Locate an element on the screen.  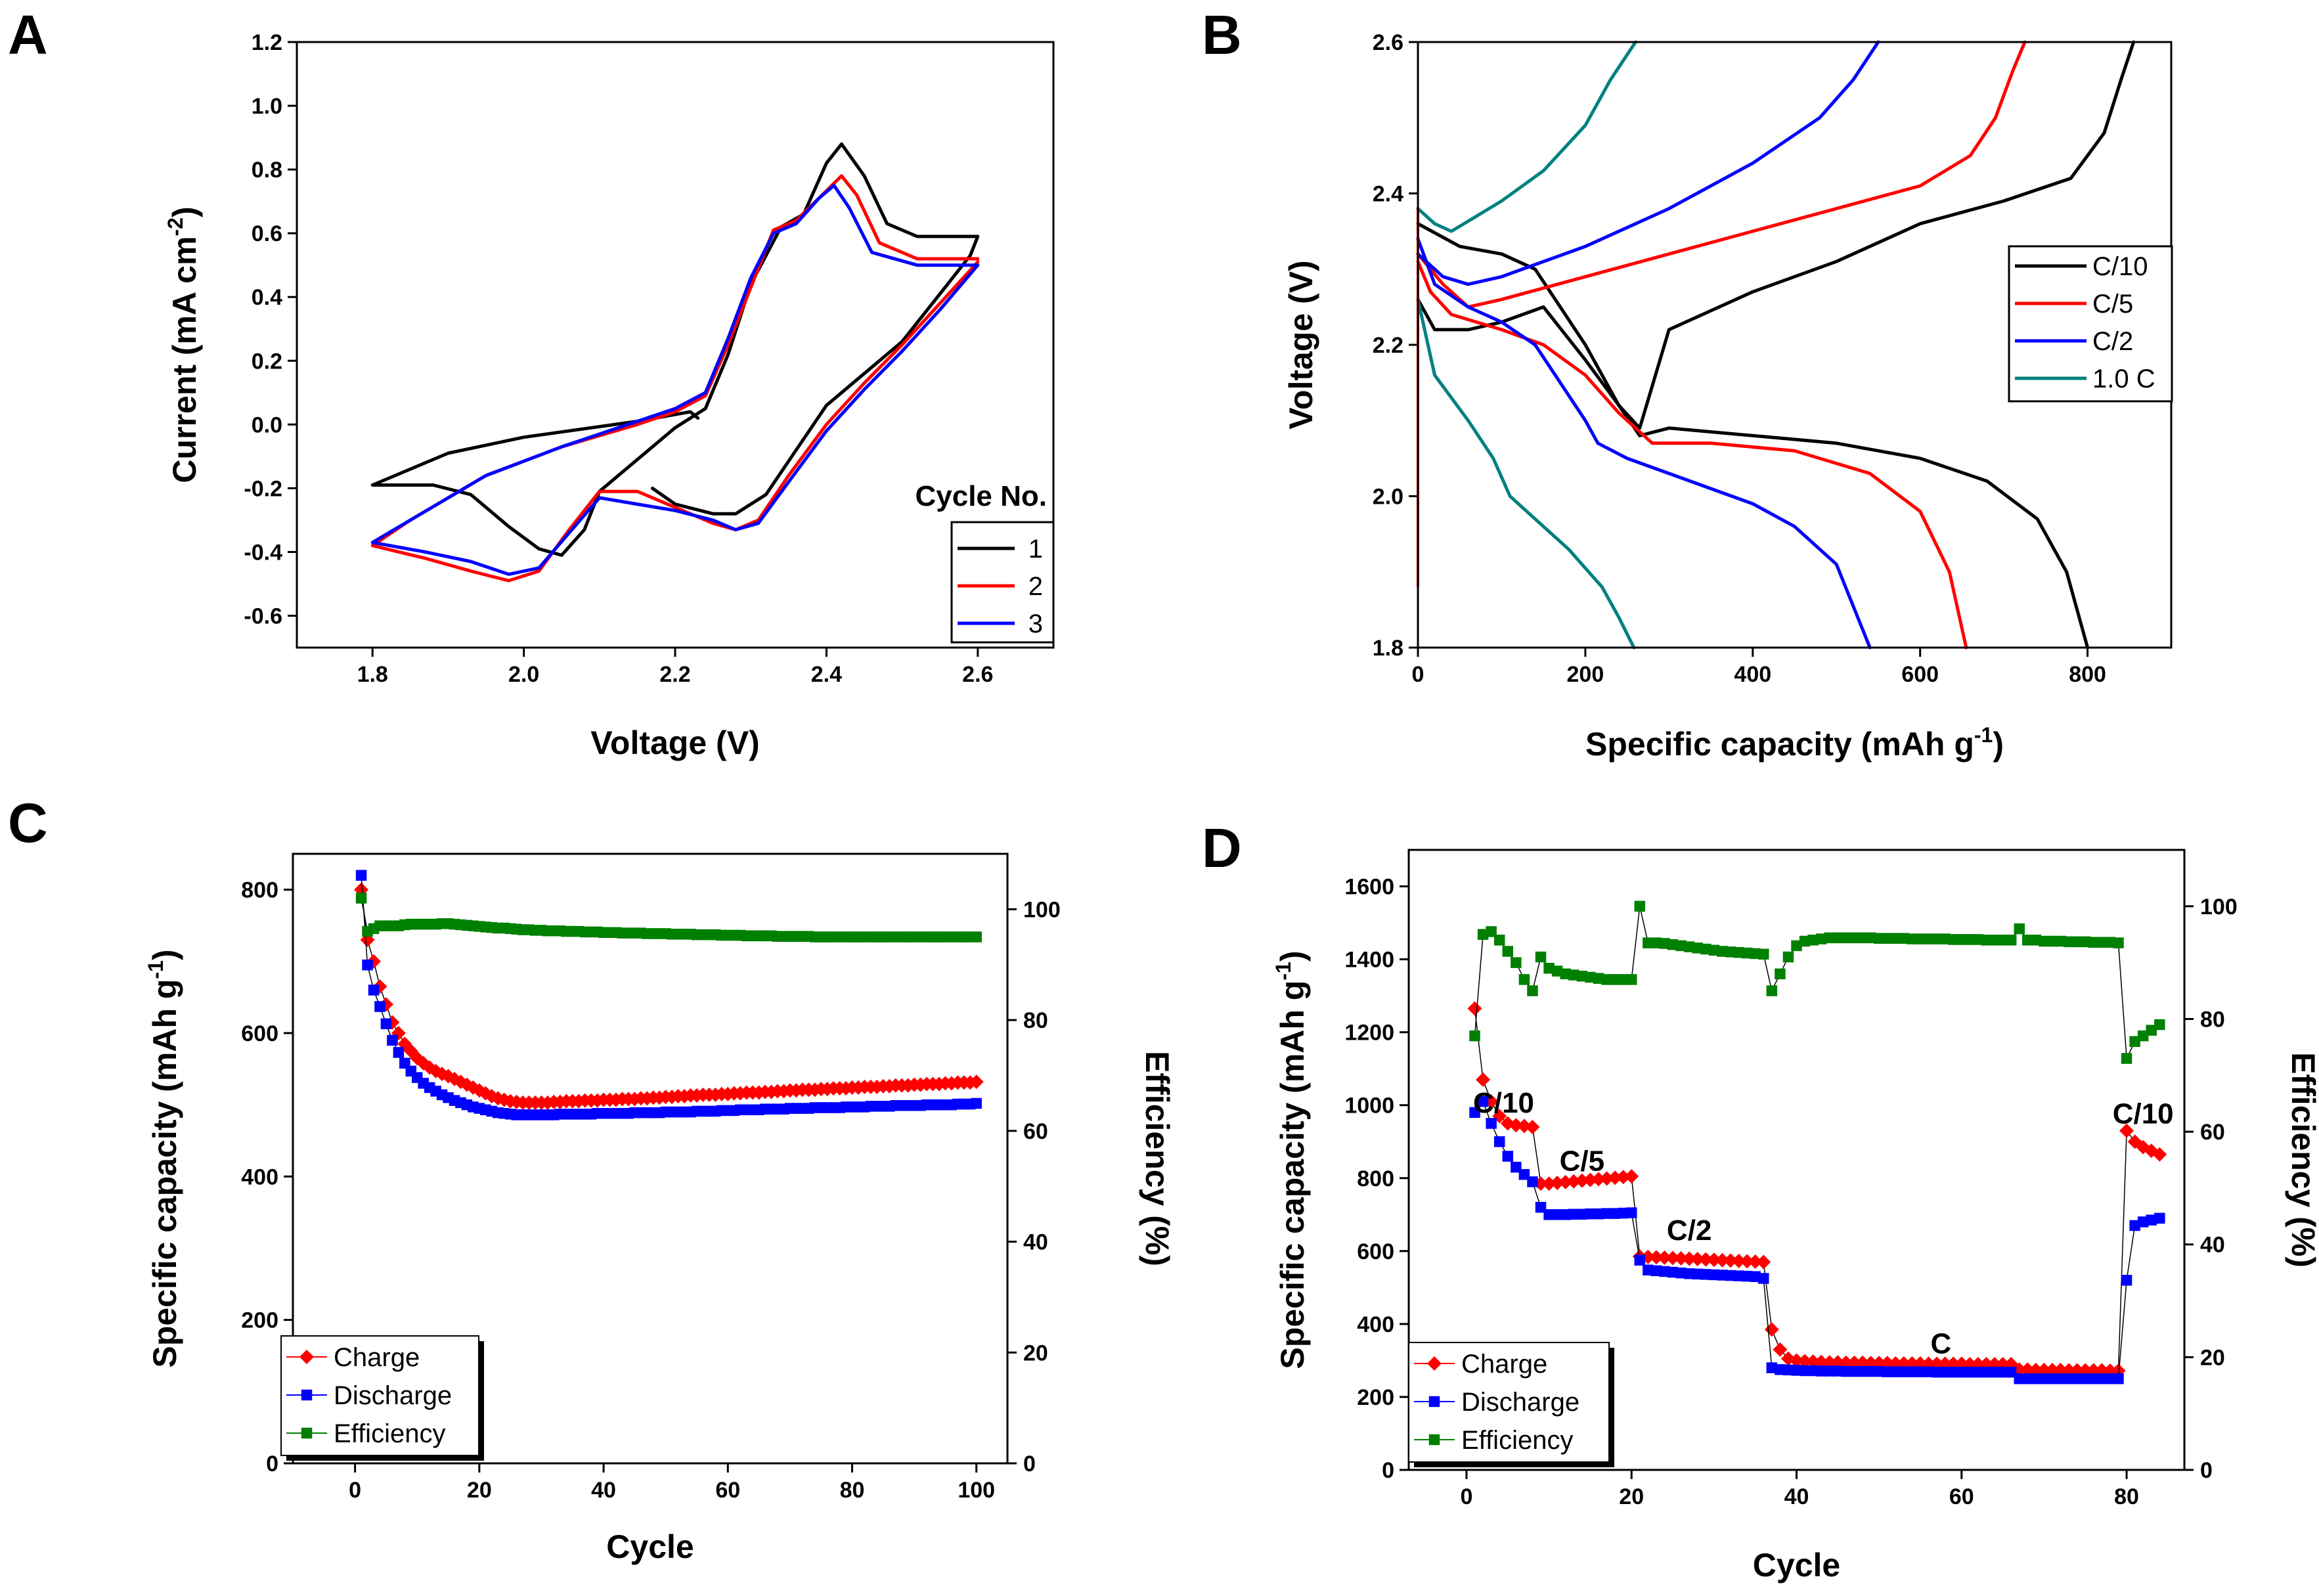
panel-b-x-axis-label: Specific capacity (mAh g-1) is located at coordinates (1795, 743).